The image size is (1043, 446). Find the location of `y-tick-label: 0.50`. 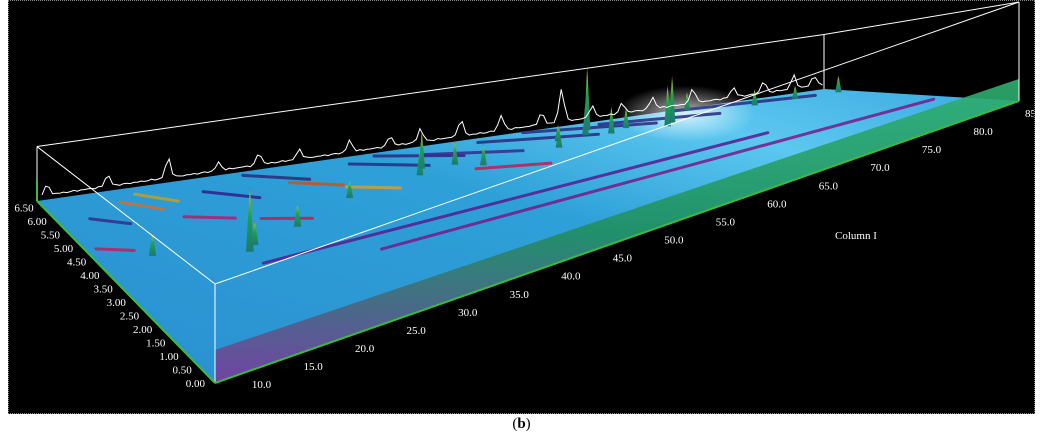

y-tick-label: 0.50 is located at coordinates (183, 371).